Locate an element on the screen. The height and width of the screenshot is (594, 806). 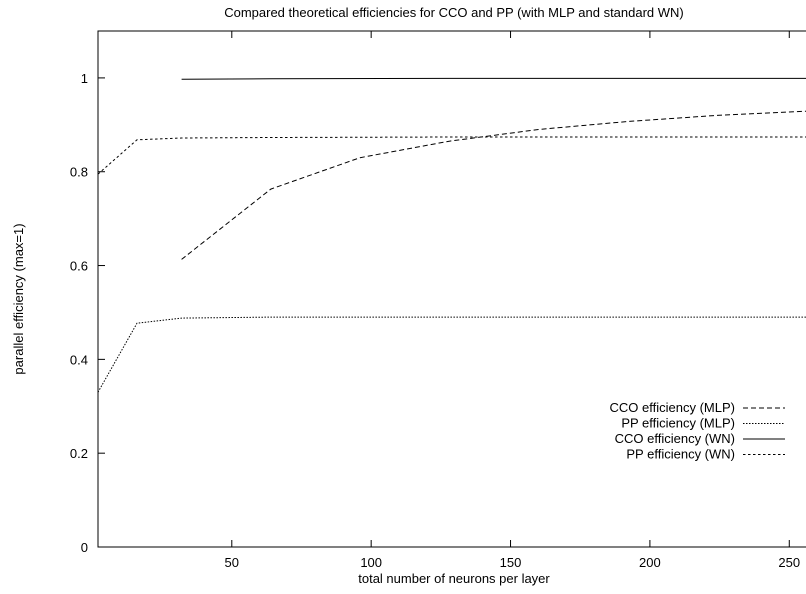
x-tick-label: 100 is located at coordinates (371, 562).